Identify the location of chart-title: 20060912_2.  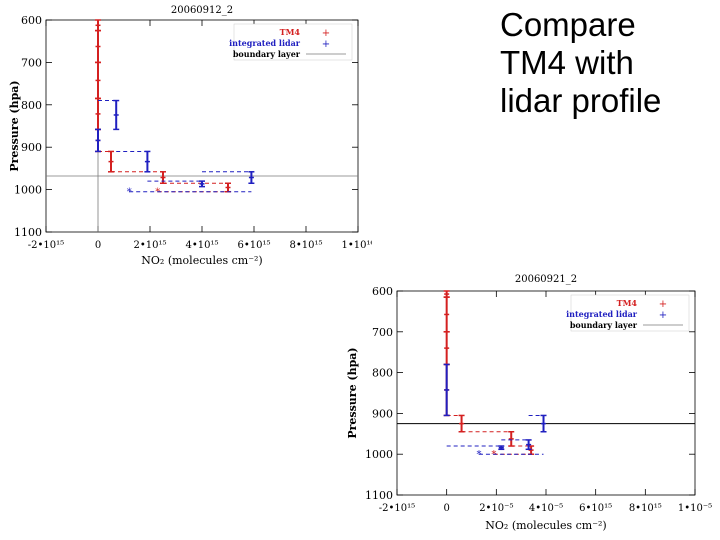
(202, 10).